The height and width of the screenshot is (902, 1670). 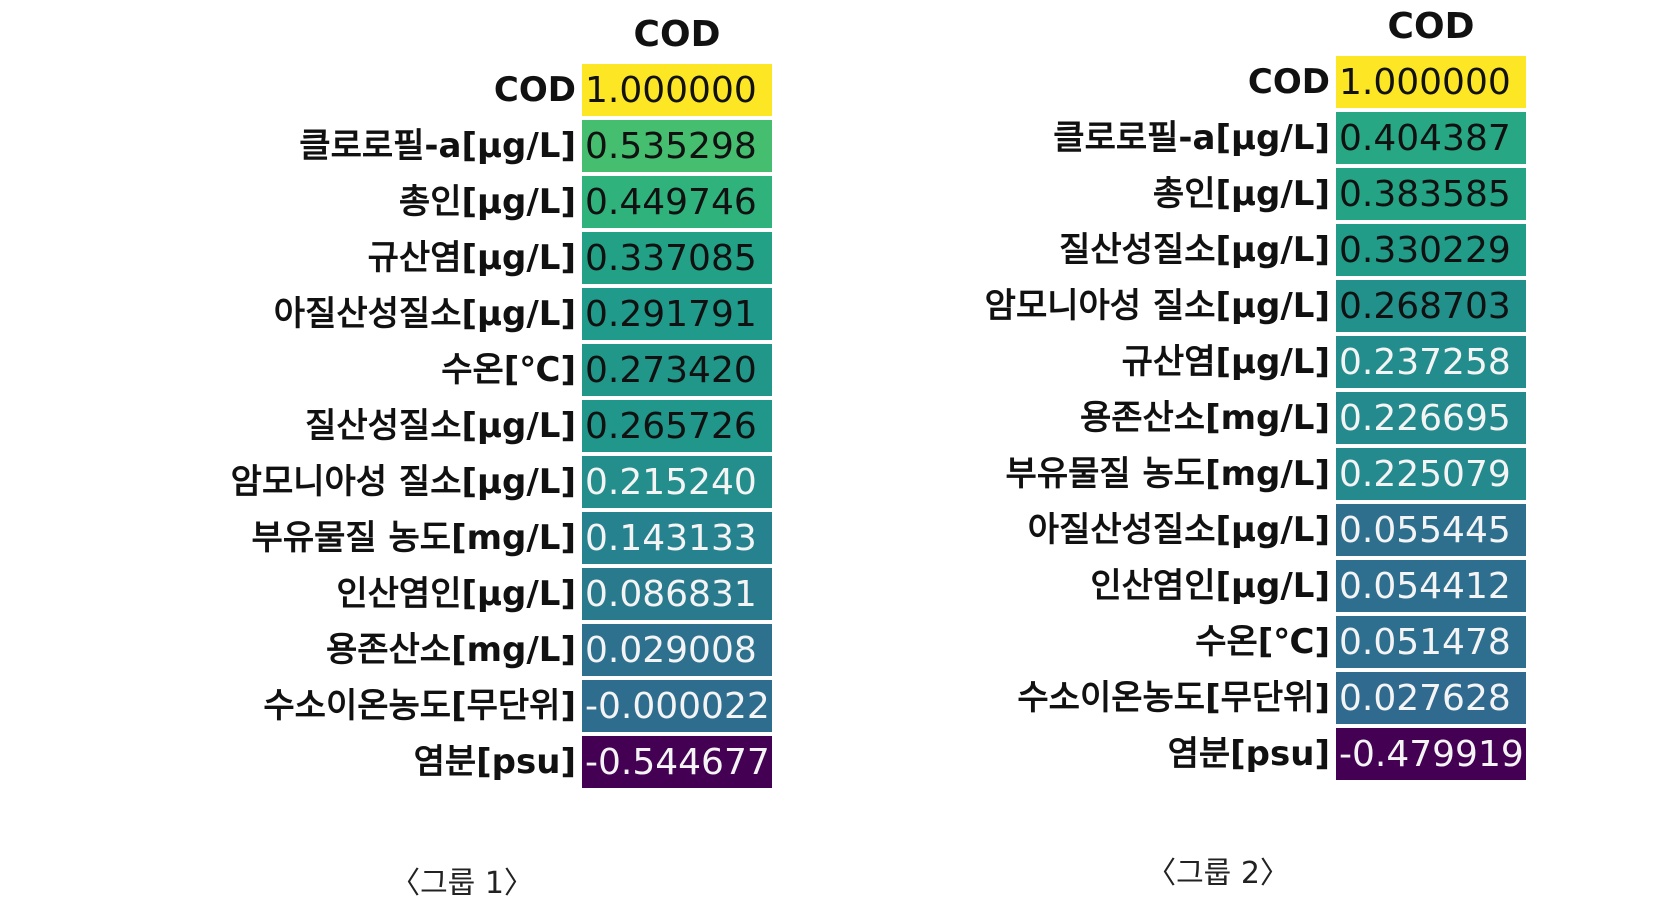 I want to click on heatmap-cell: 0.029008, so click(x=677, y=650).